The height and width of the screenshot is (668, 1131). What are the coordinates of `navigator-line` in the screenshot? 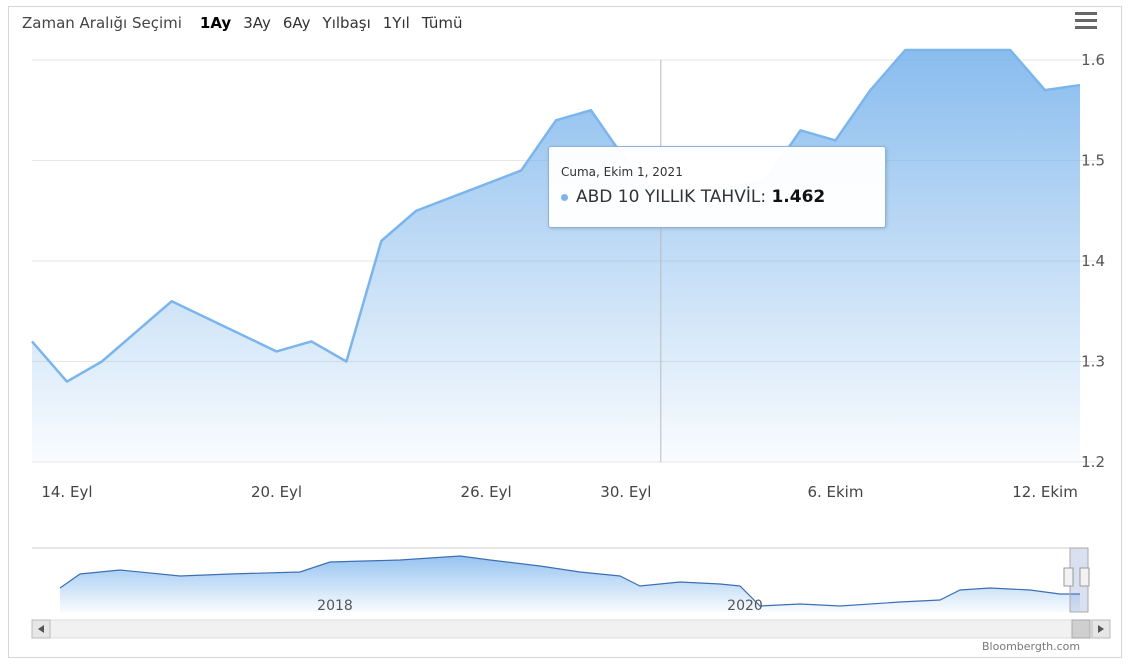 It's located at (569, 581).